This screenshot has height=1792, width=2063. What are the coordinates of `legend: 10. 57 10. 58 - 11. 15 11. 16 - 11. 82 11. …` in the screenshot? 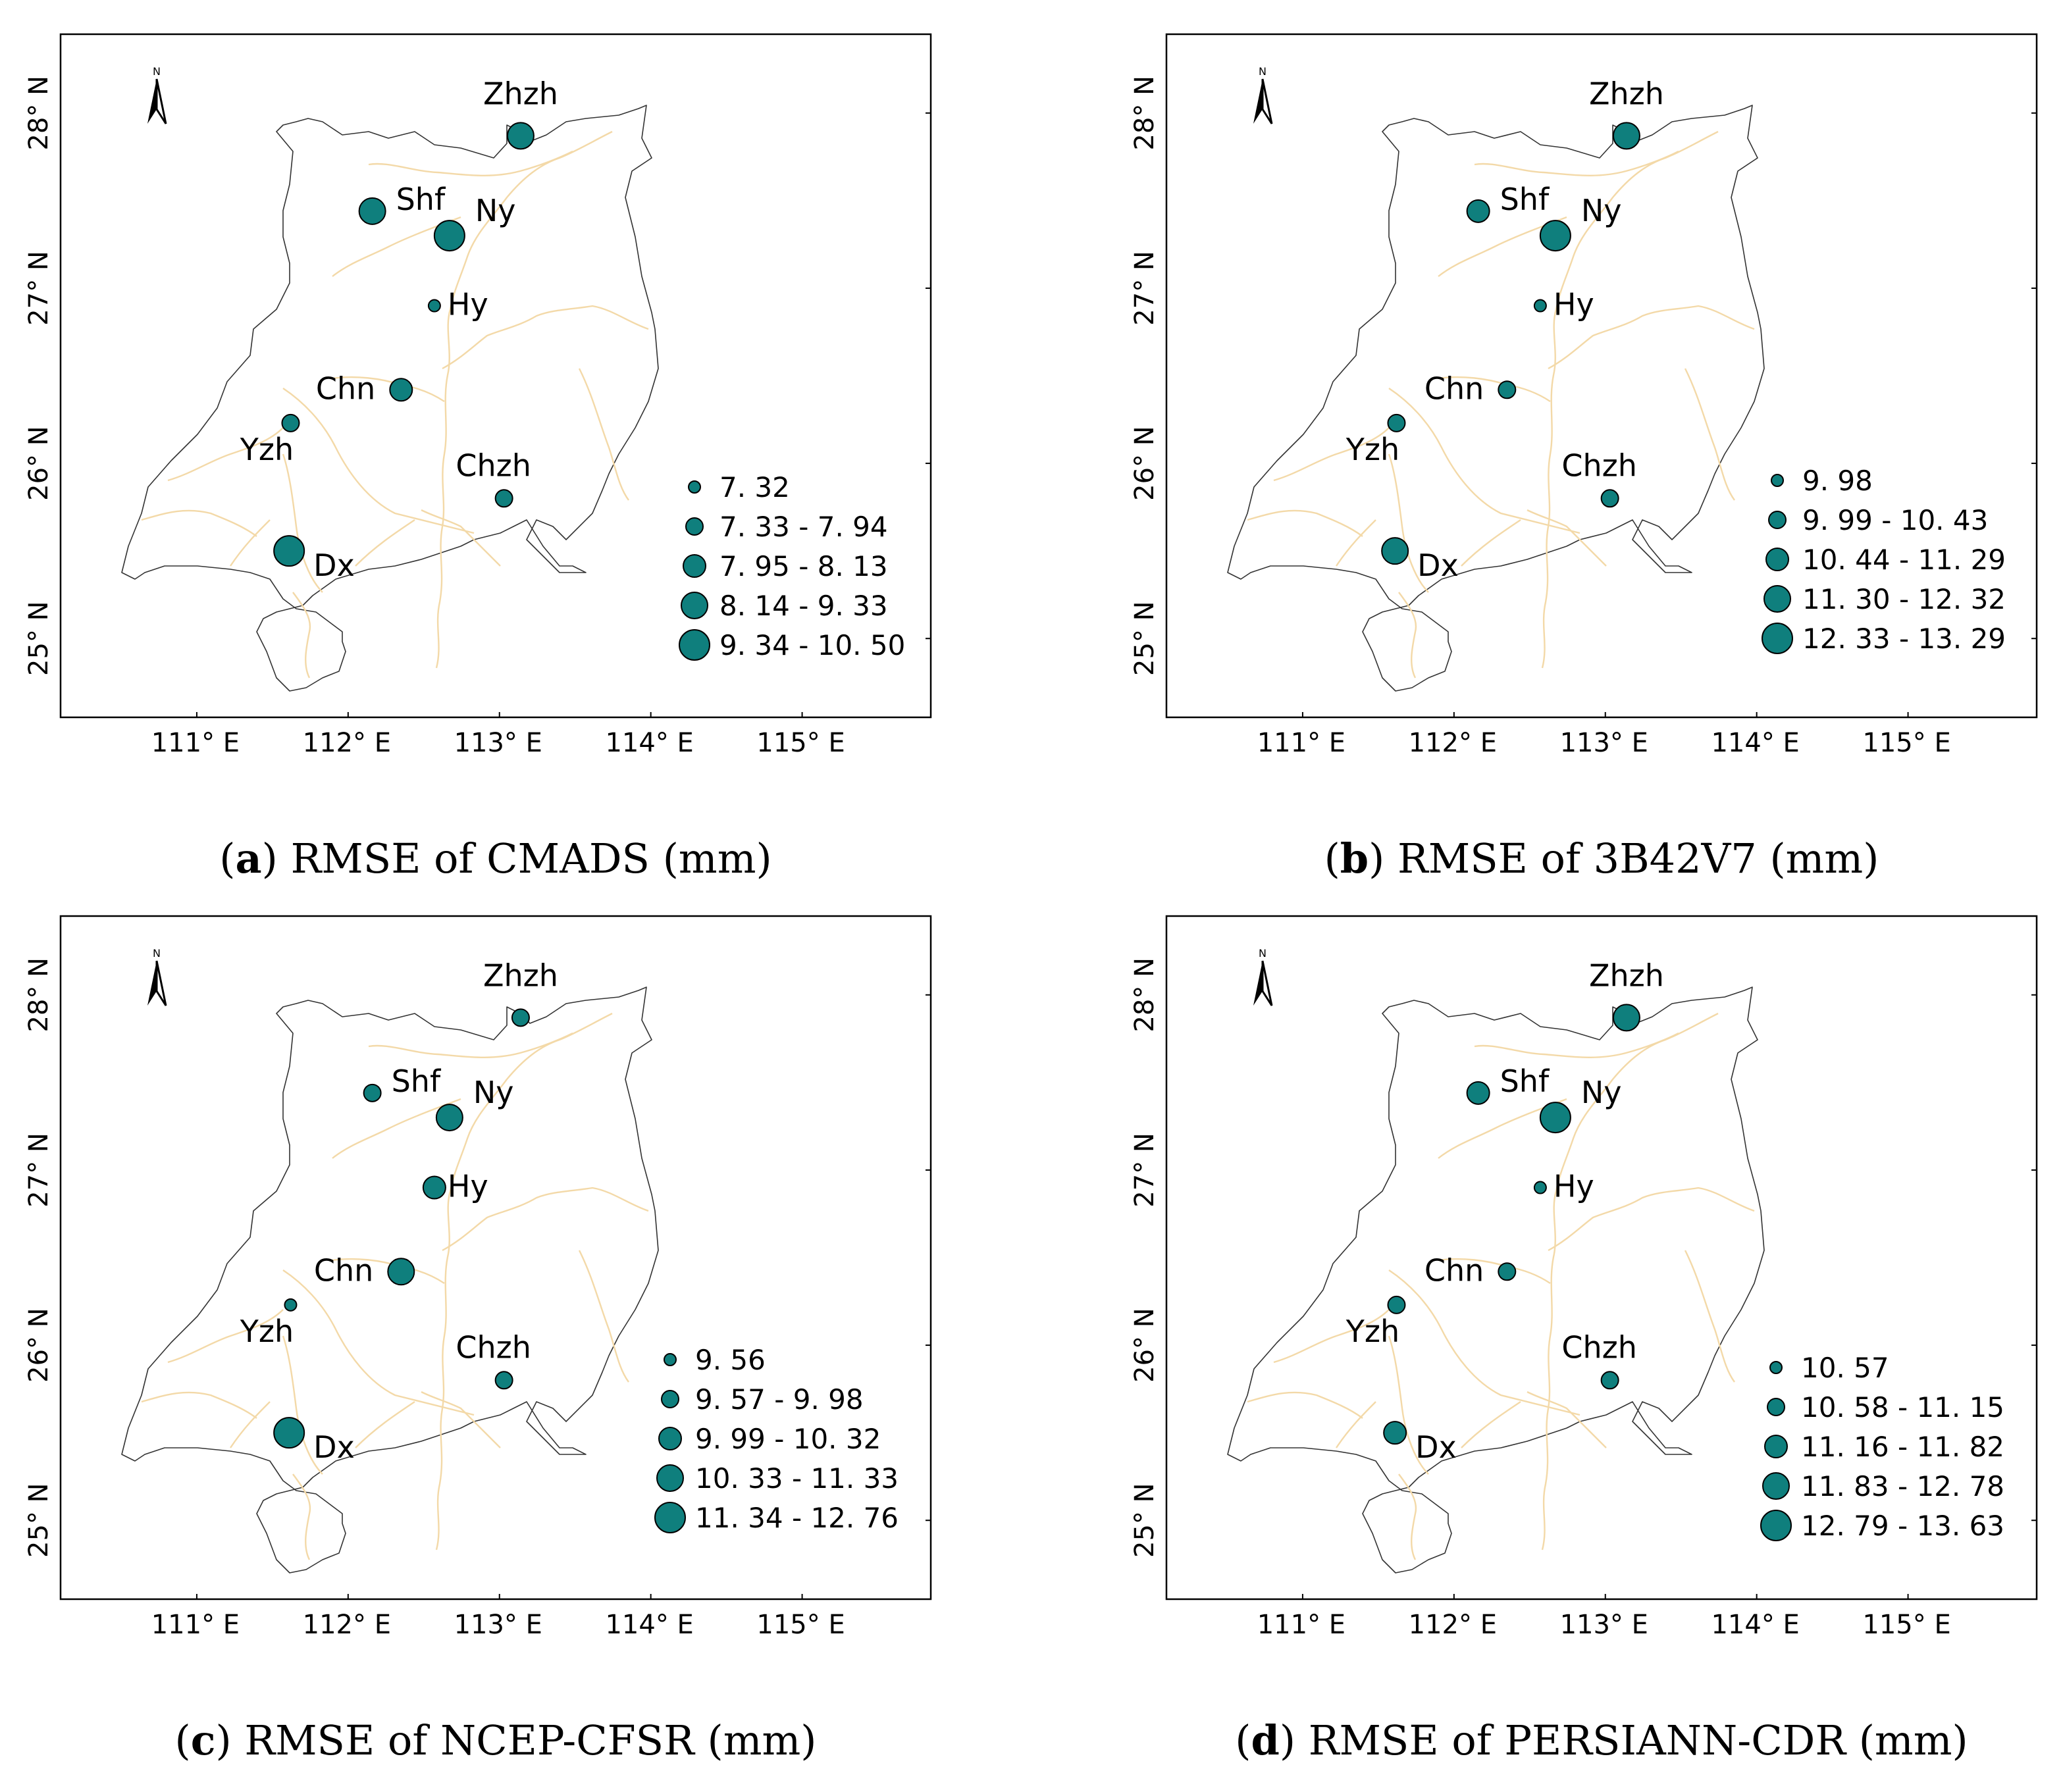 It's located at (1882, 1447).